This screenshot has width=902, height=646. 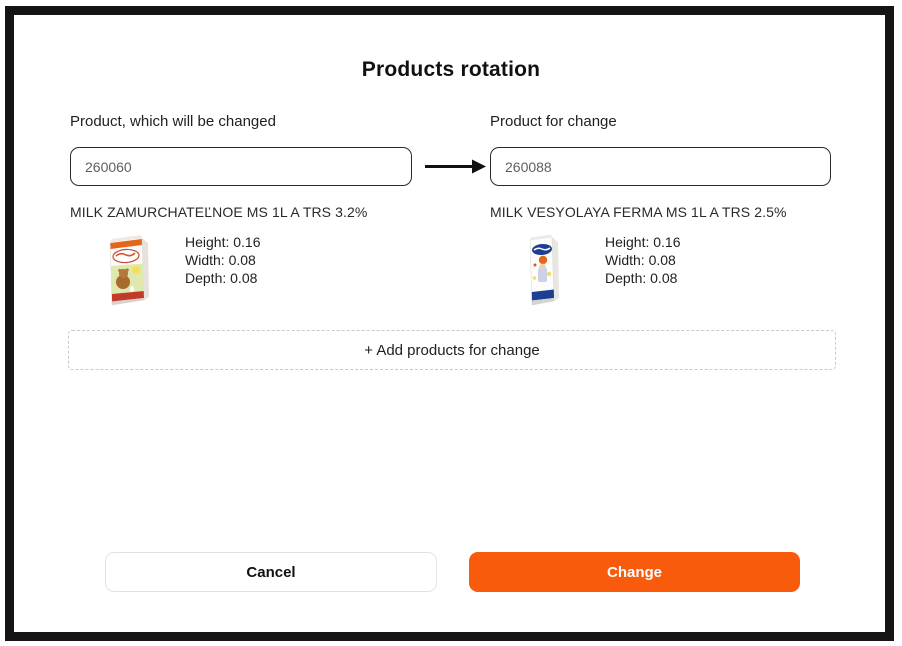 What do you see at coordinates (219, 212) in the screenshot?
I see `source-product-name: MILK ZAMURCHATEĽNOE MS 1L A TRS 3.2%` at bounding box center [219, 212].